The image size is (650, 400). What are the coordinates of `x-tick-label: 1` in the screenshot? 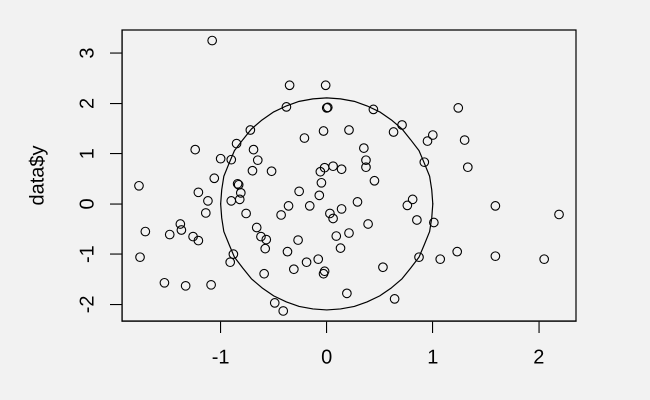 It's located at (432, 357).